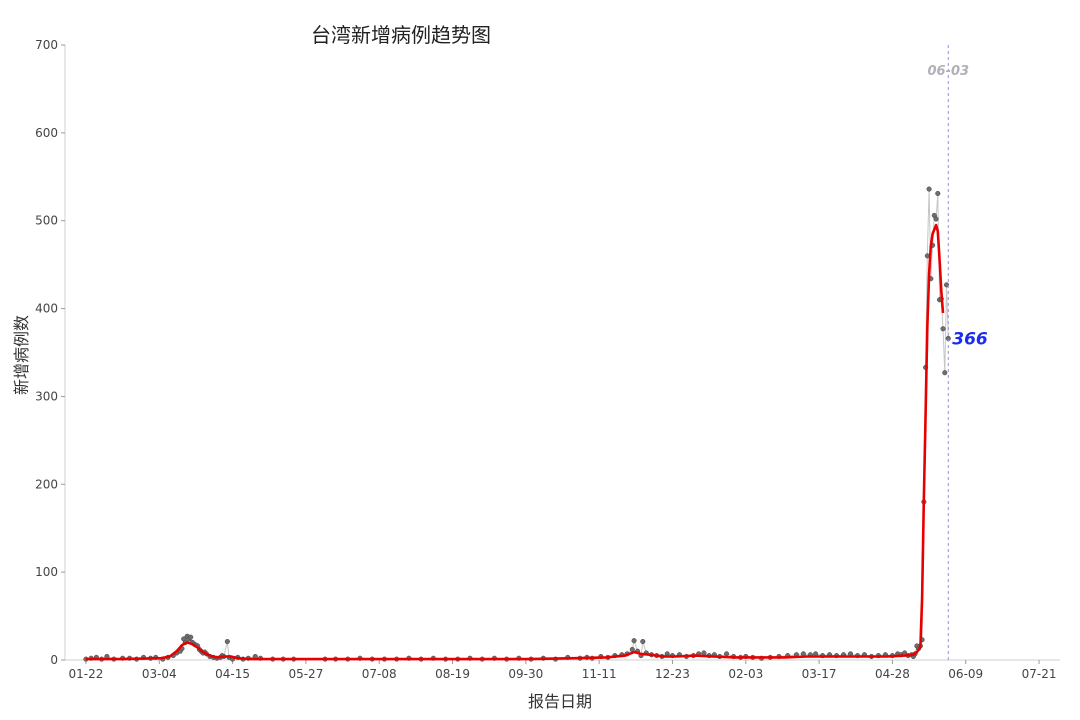  What do you see at coordinates (54, 660) in the screenshot?
I see `y-tick-label: 0` at bounding box center [54, 660].